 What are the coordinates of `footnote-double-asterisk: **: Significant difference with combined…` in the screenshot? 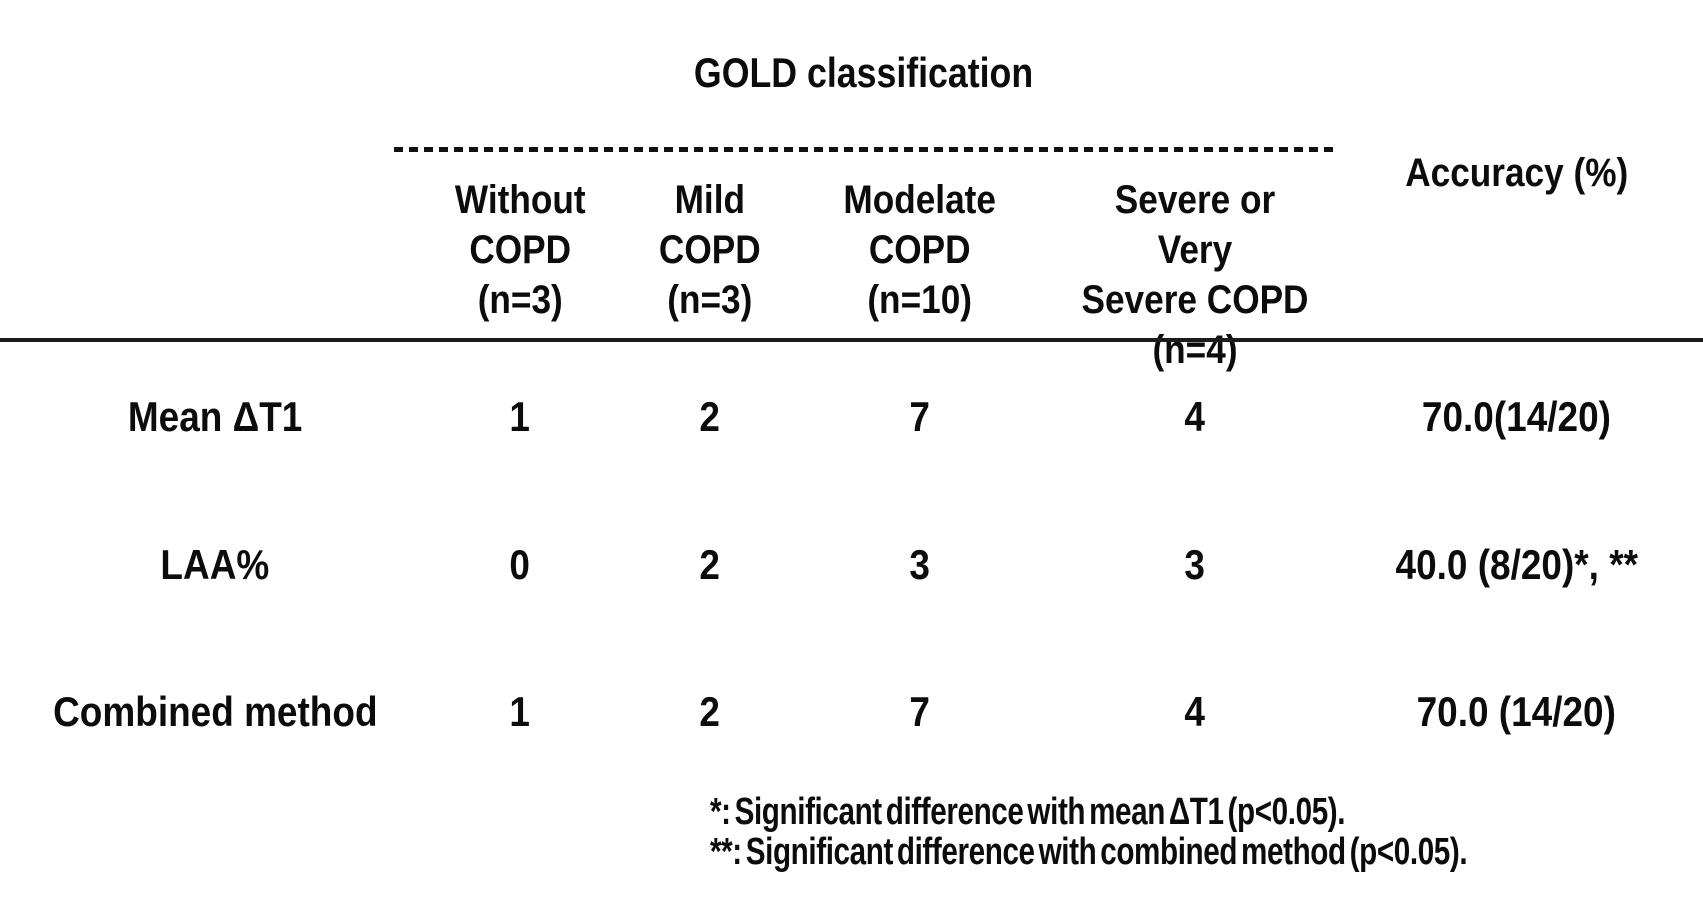 It's located at (1089, 852).